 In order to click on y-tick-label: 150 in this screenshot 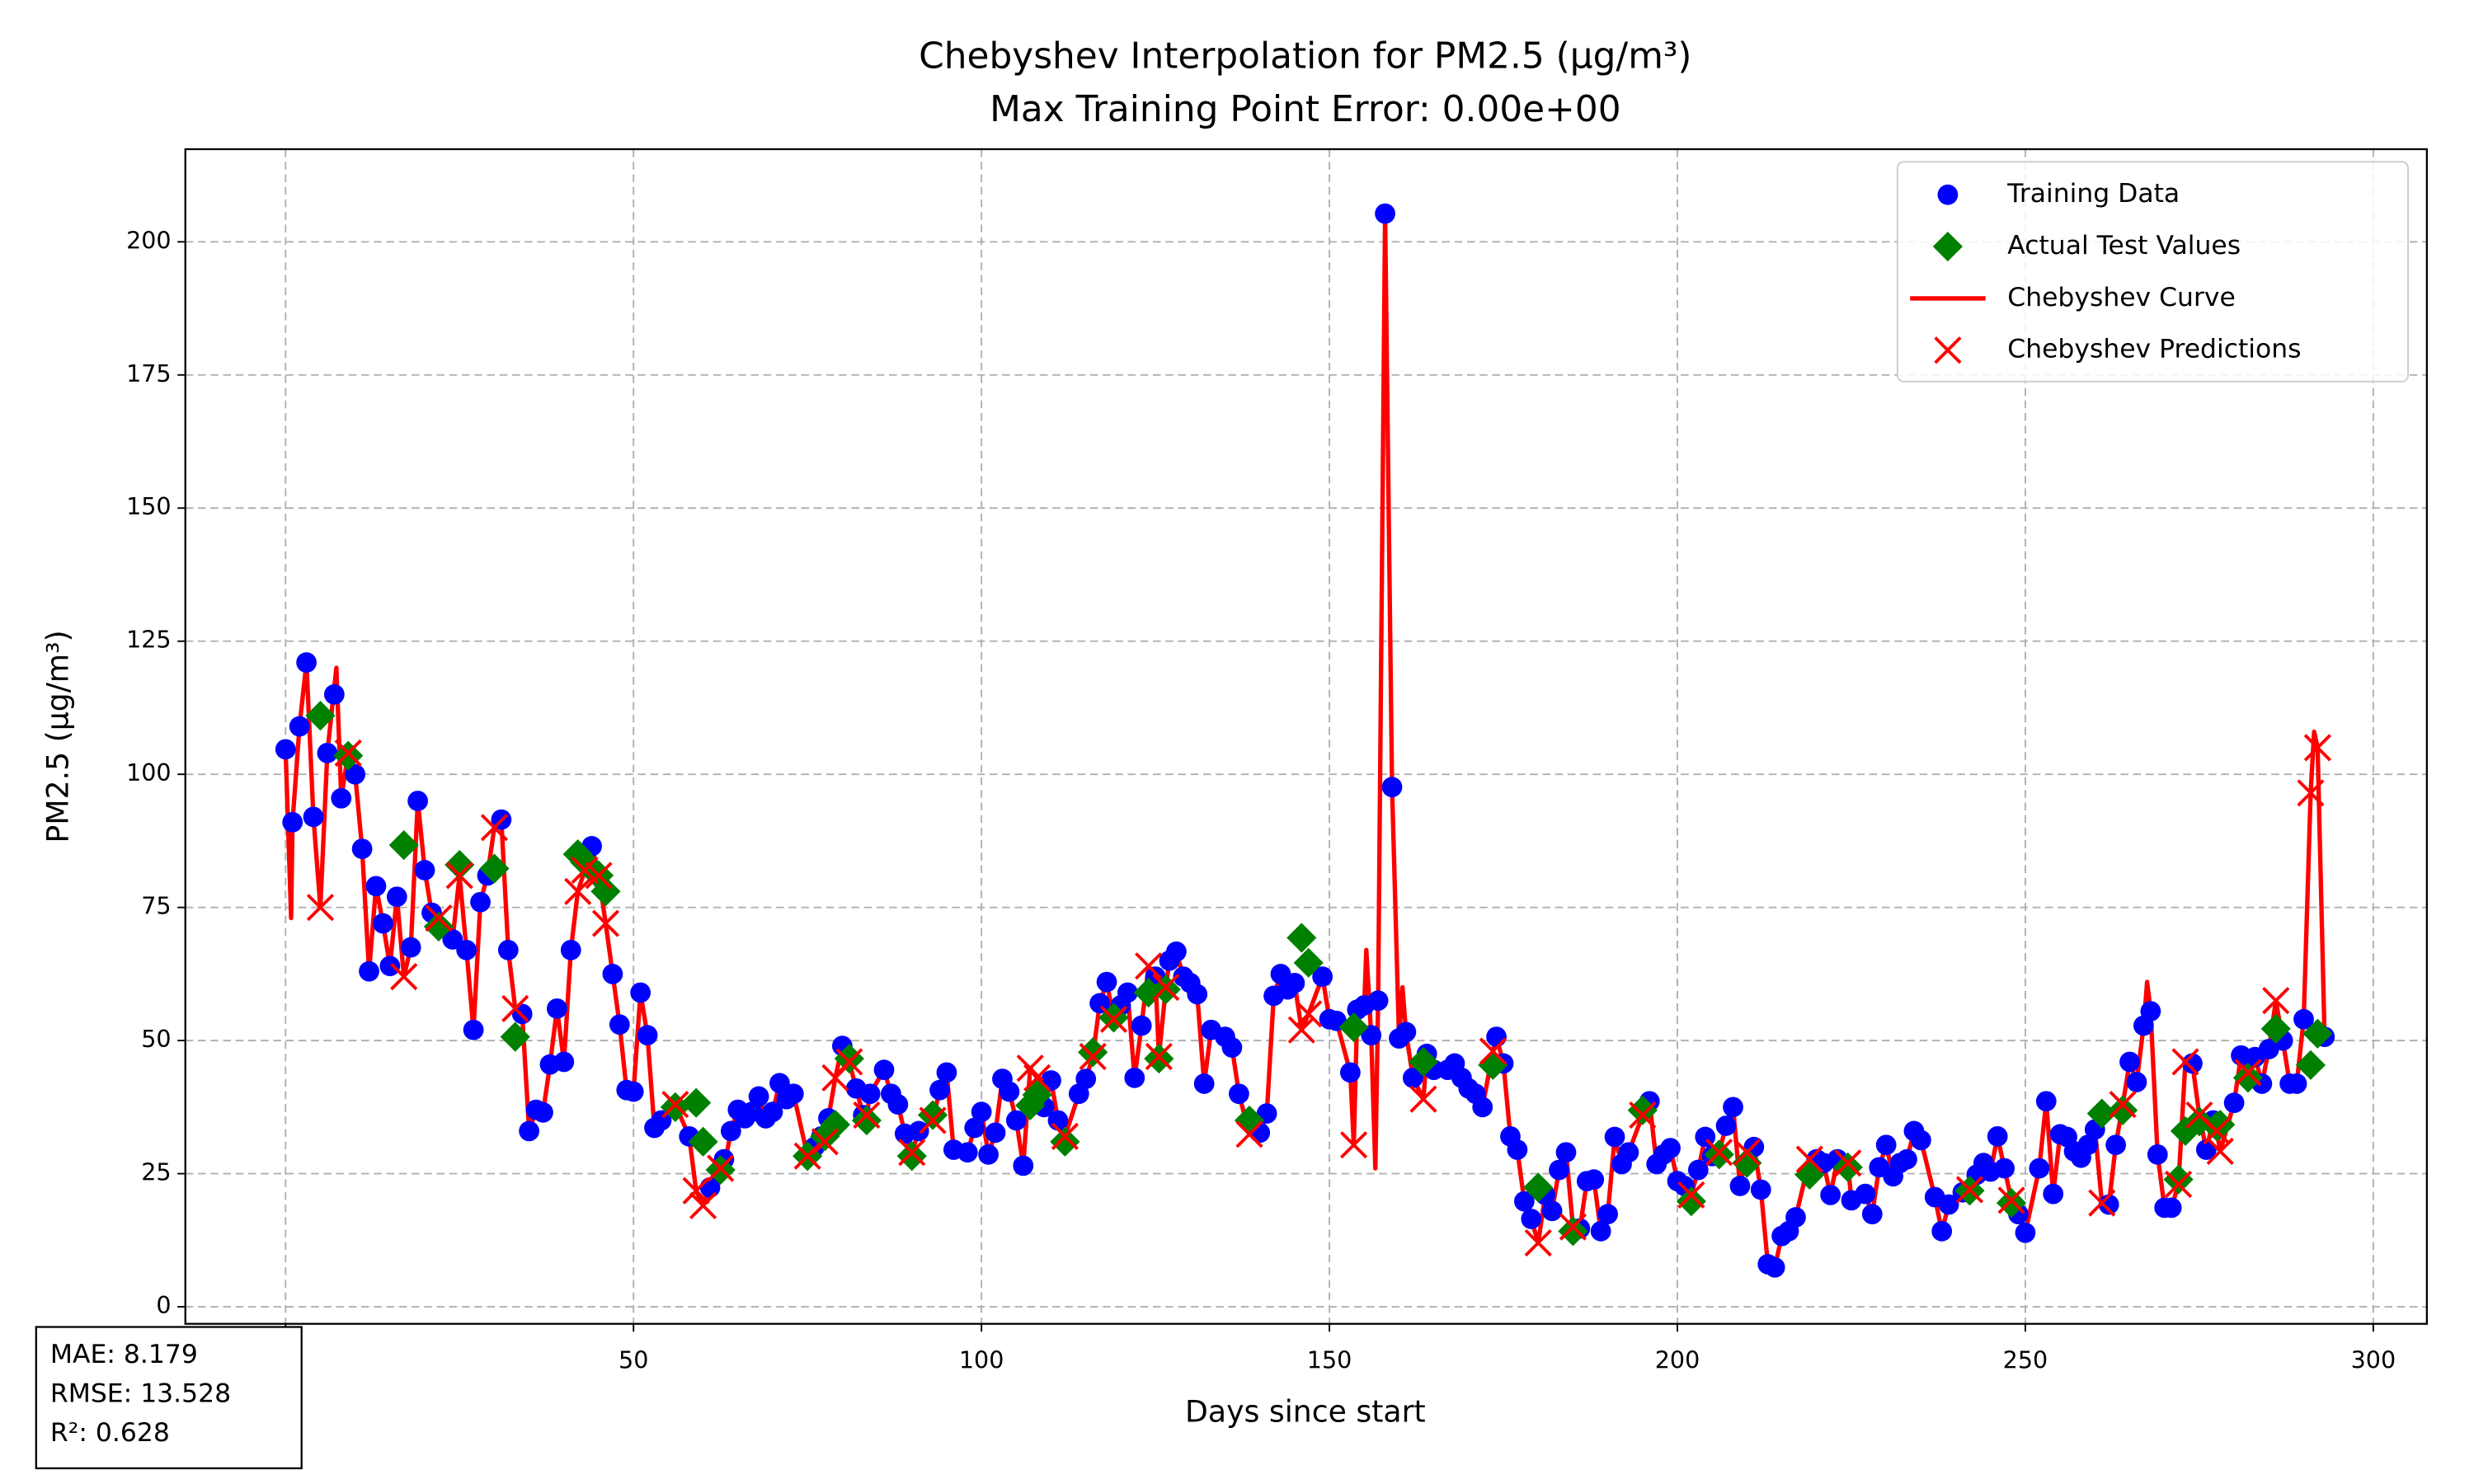, I will do `click(149, 506)`.